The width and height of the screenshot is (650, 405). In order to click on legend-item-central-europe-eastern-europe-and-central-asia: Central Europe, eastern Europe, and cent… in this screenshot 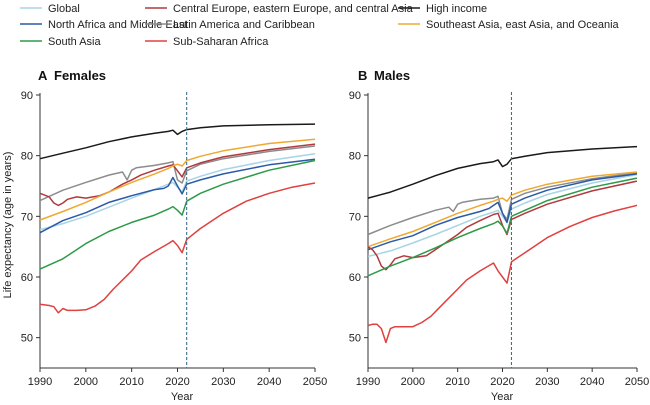, I will do `click(279, 9)`.